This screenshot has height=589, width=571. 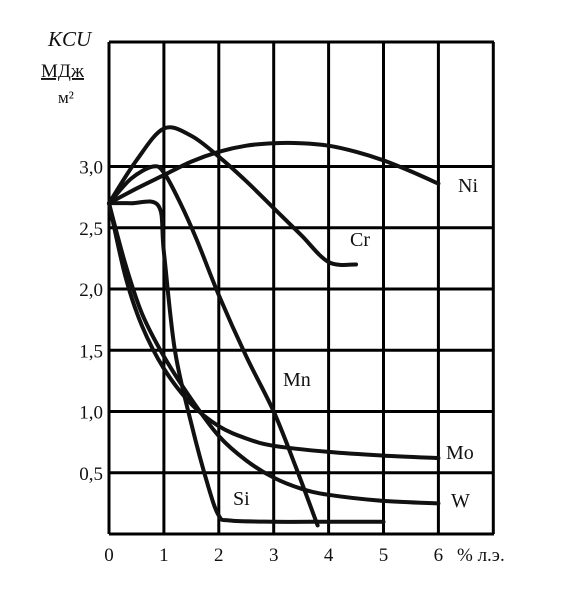 I want to click on y-tick-label: 3,0, so click(x=91, y=168).